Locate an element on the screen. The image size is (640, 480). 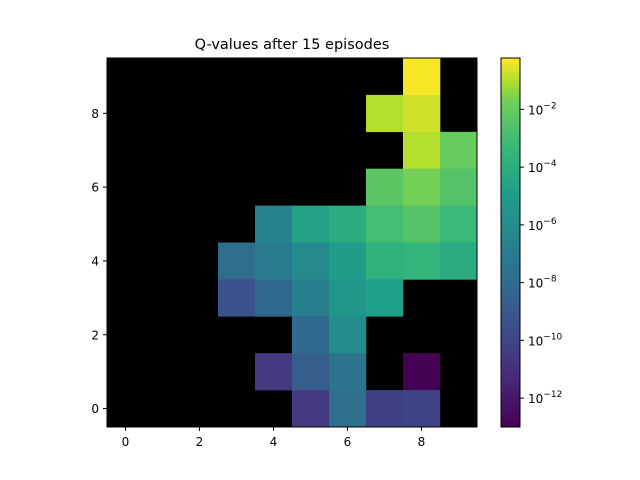
colorbar-tick-label: 10⁻¹² is located at coordinates (545, 398).